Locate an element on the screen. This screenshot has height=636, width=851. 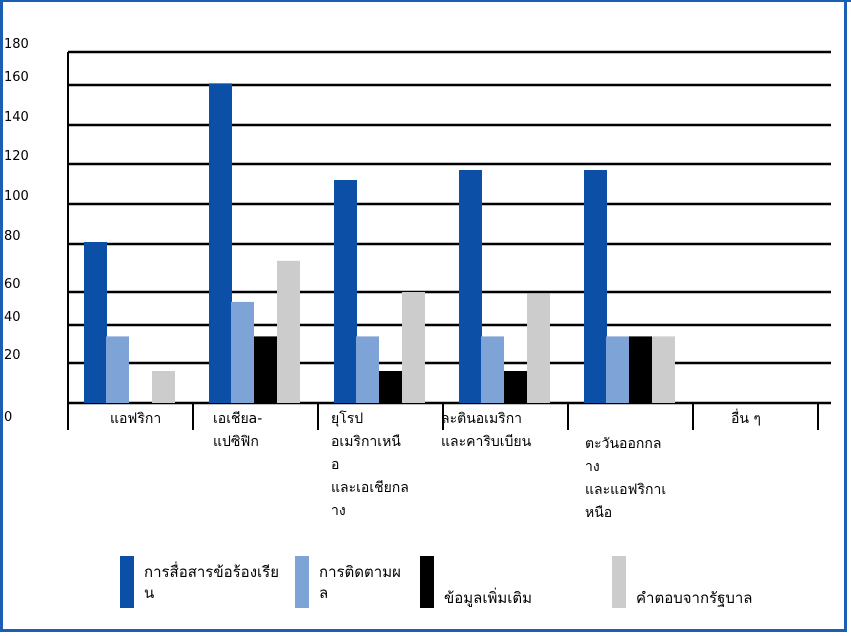
category-label: เอเชียa- is located at coordinates (237, 419).